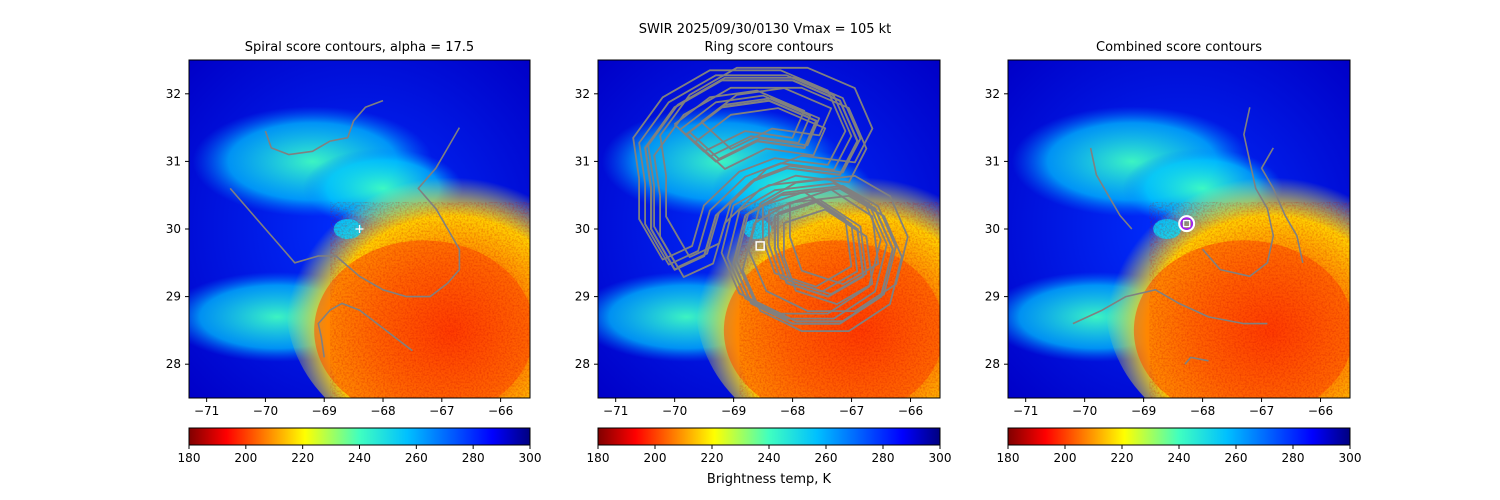 The height and width of the screenshot is (500, 1500). I want to click on center-marker-circle, so click(1187, 224).